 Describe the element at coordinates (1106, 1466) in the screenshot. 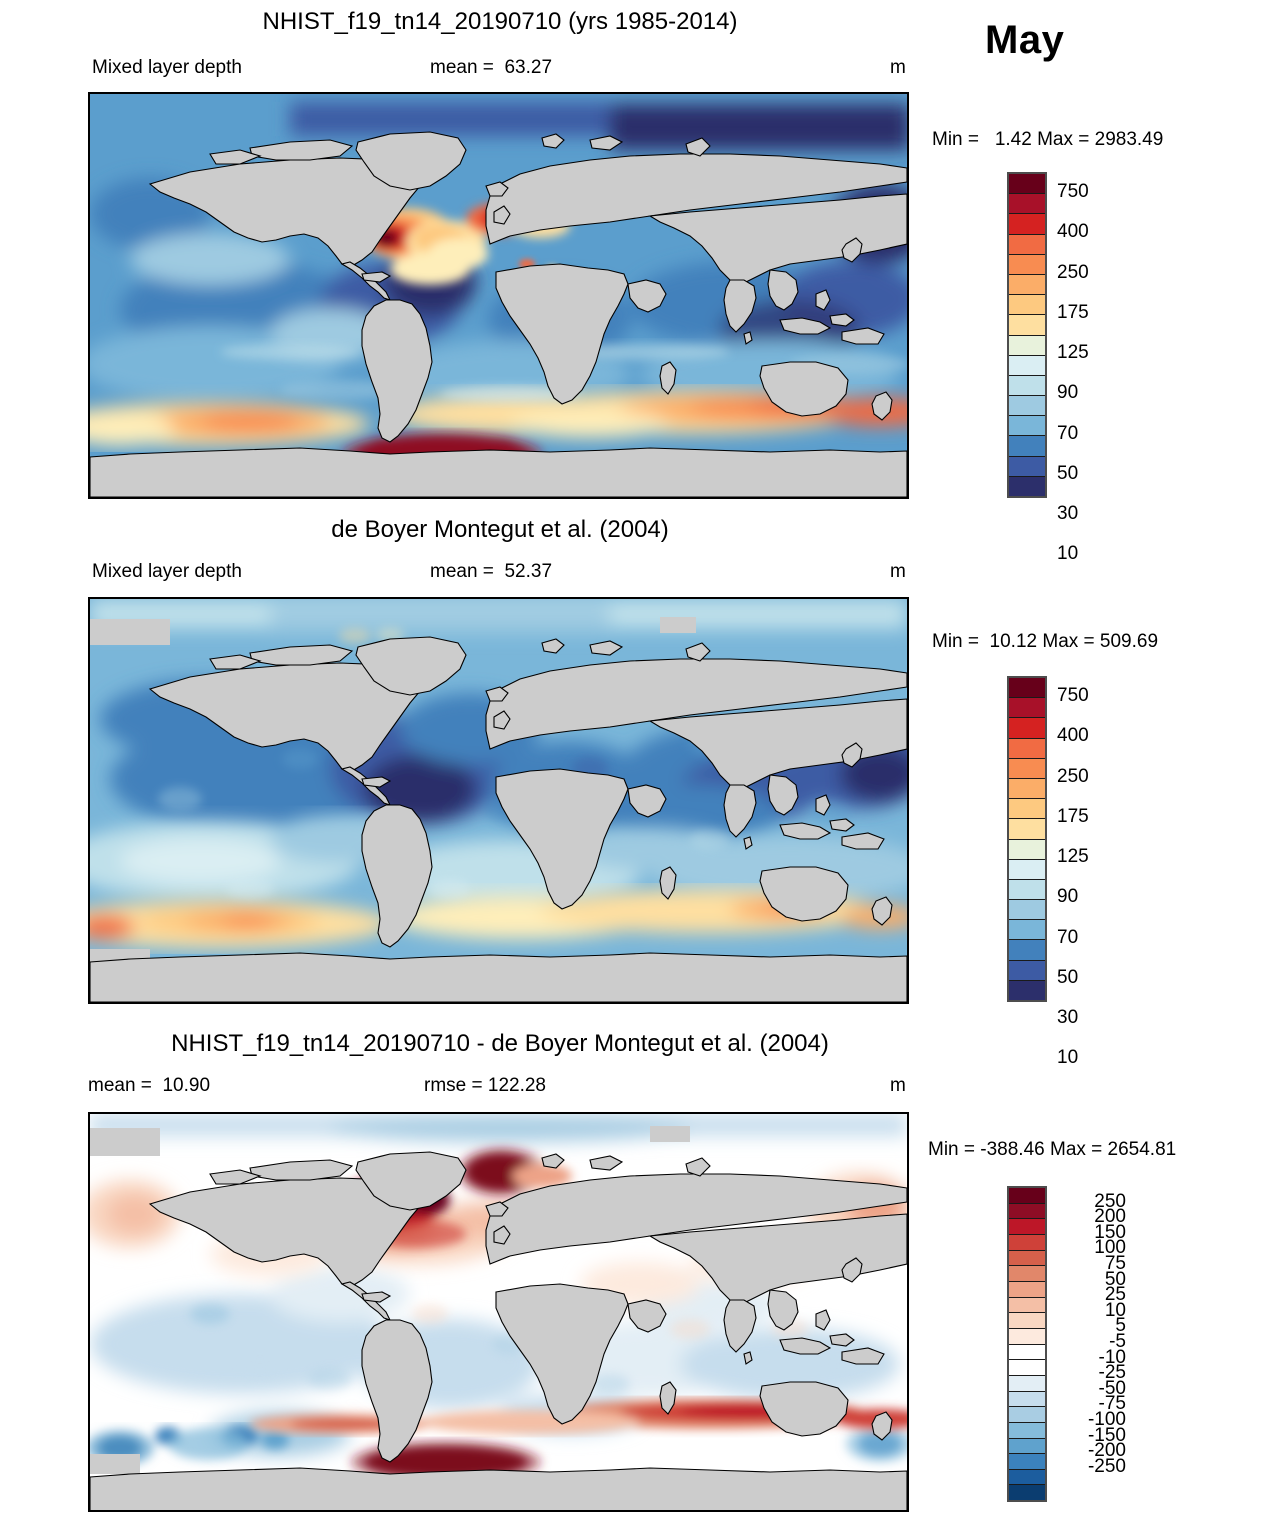

I see `colorbar-tick-label: -250` at that location.